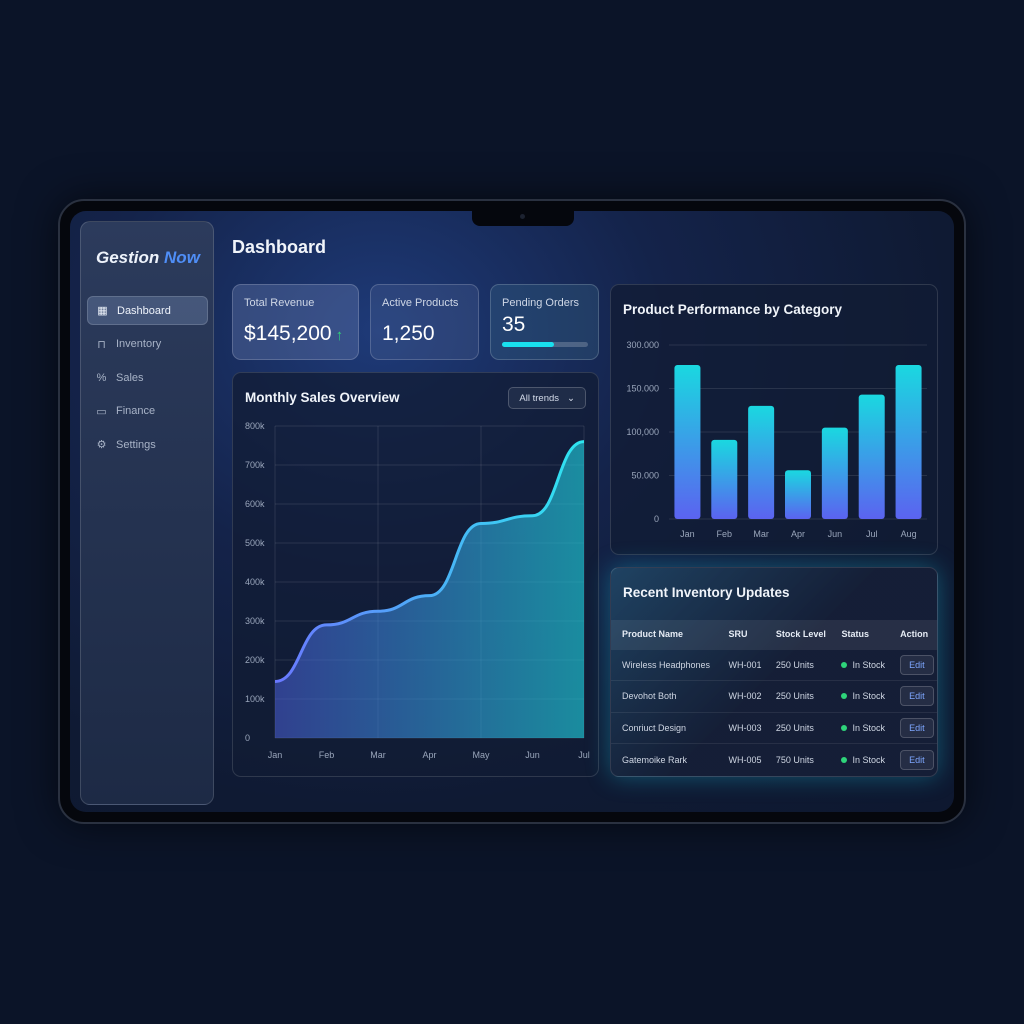 The width and height of the screenshot is (1024, 1024). What do you see at coordinates (909, 534) in the screenshot?
I see `x-tick-label: Aug` at bounding box center [909, 534].